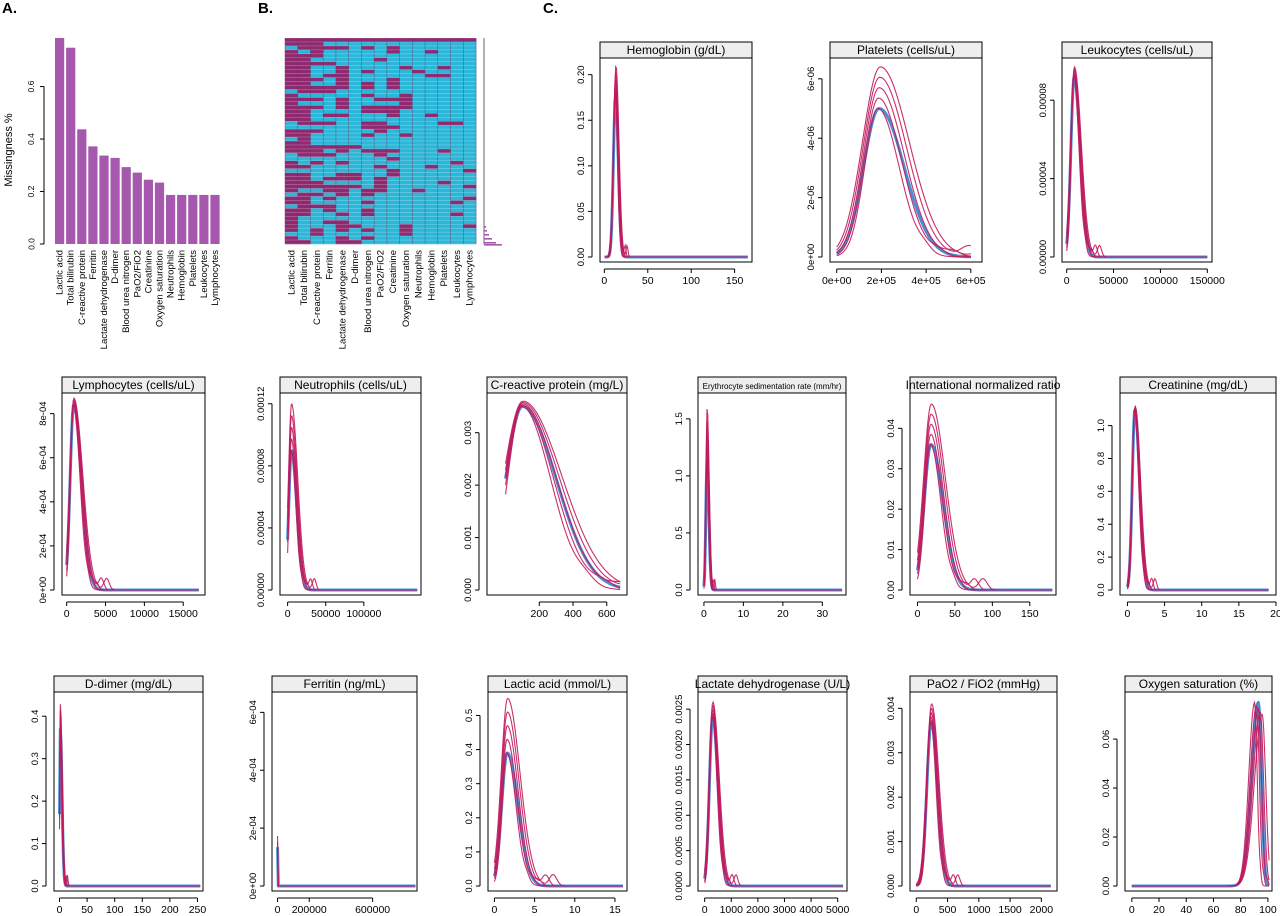  I want to click on x-tick-label: 20, so click(783, 614).